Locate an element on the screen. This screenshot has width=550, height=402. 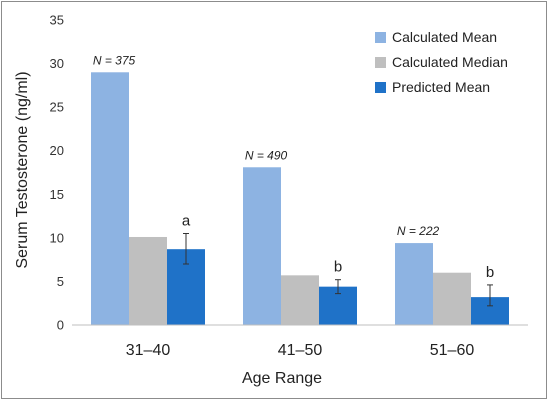
x-tick-label: 51–60 is located at coordinates (452, 350).